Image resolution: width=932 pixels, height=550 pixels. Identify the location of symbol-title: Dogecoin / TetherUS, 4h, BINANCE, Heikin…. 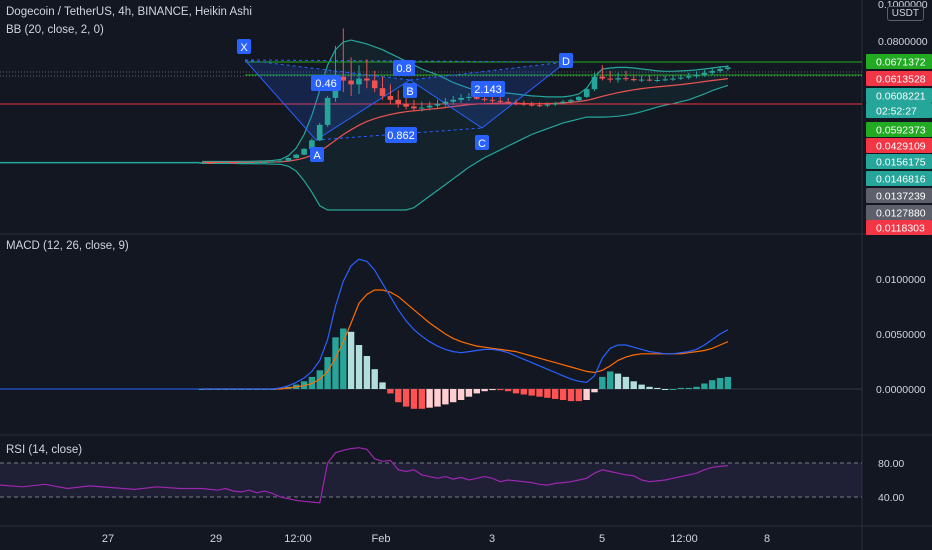
(129, 12).